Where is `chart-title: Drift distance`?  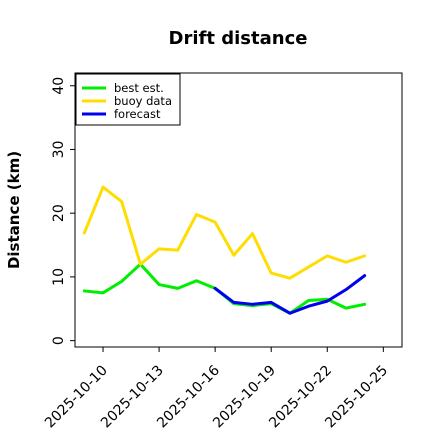 chart-title: Drift distance is located at coordinates (238, 38).